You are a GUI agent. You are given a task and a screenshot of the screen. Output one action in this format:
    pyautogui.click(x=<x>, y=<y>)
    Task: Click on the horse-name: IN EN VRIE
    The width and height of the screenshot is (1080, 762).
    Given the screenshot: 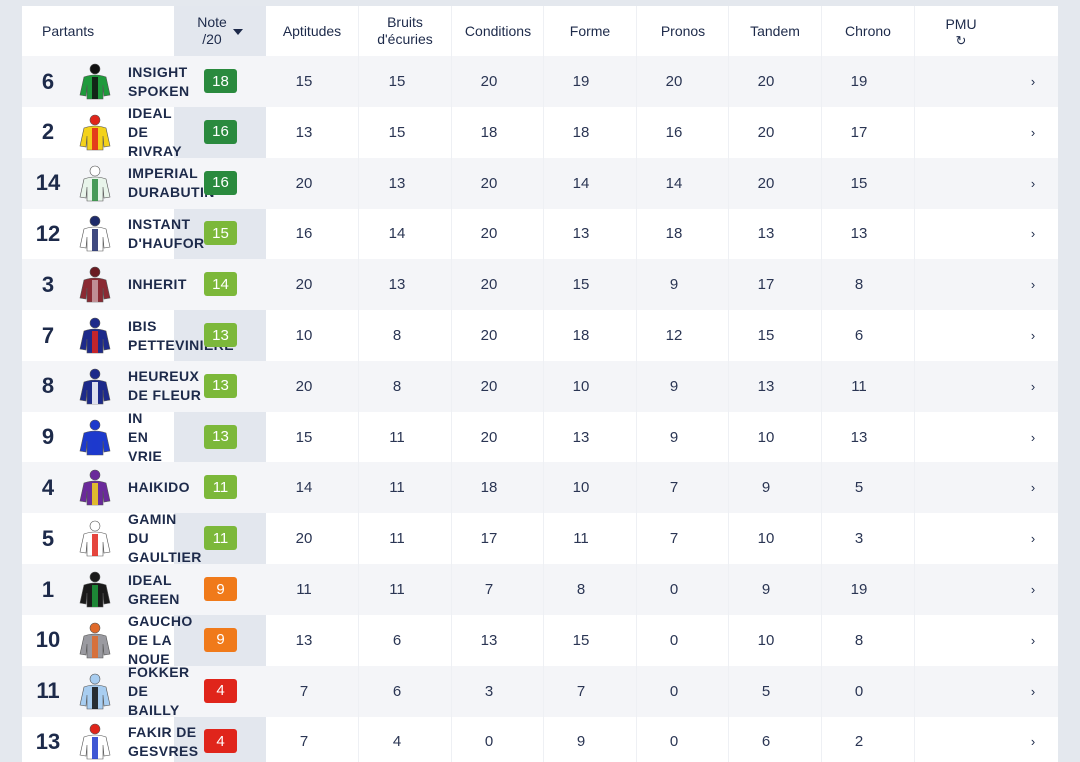 What is the action you would take?
    pyautogui.click(x=145, y=436)
    